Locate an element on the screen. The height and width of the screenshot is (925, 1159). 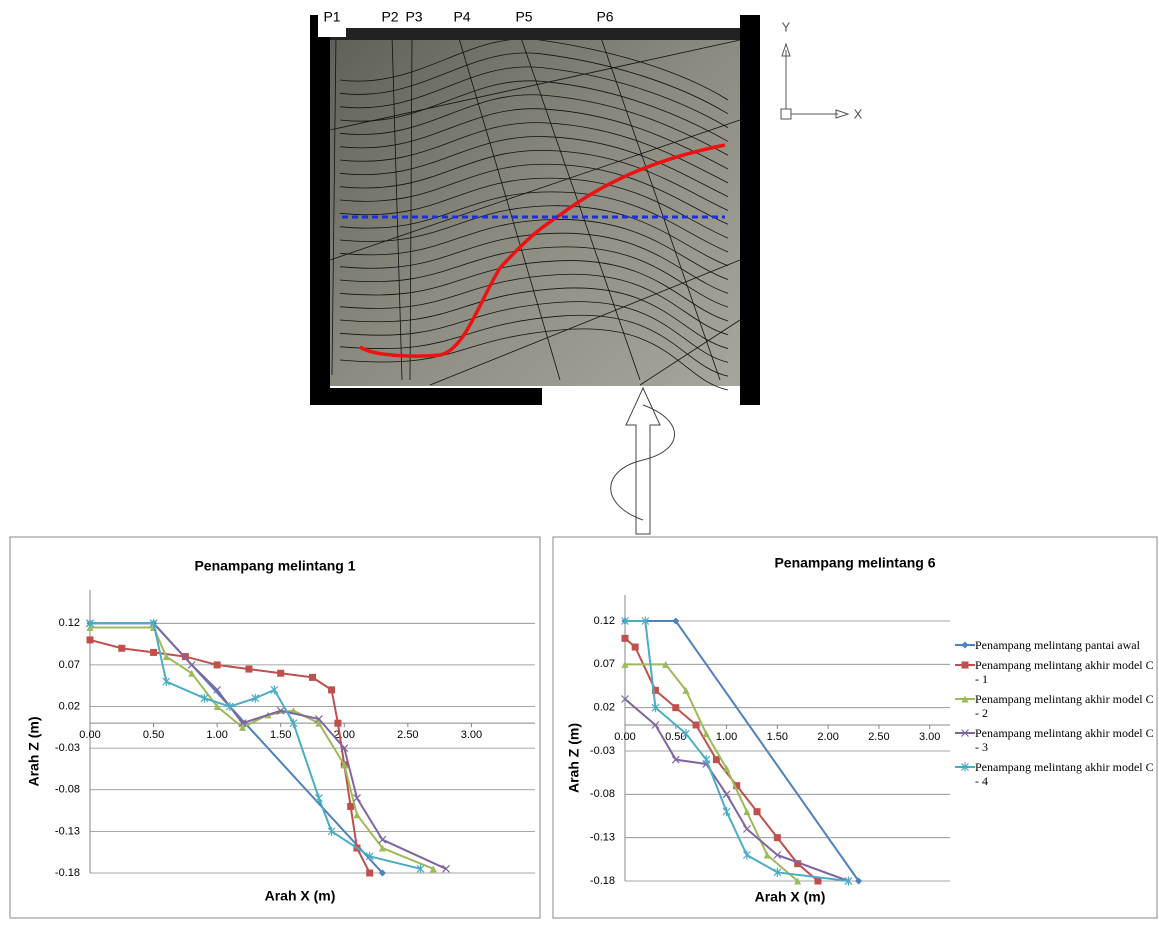
y-tick-label: -0.18 is located at coordinates (602, 881).